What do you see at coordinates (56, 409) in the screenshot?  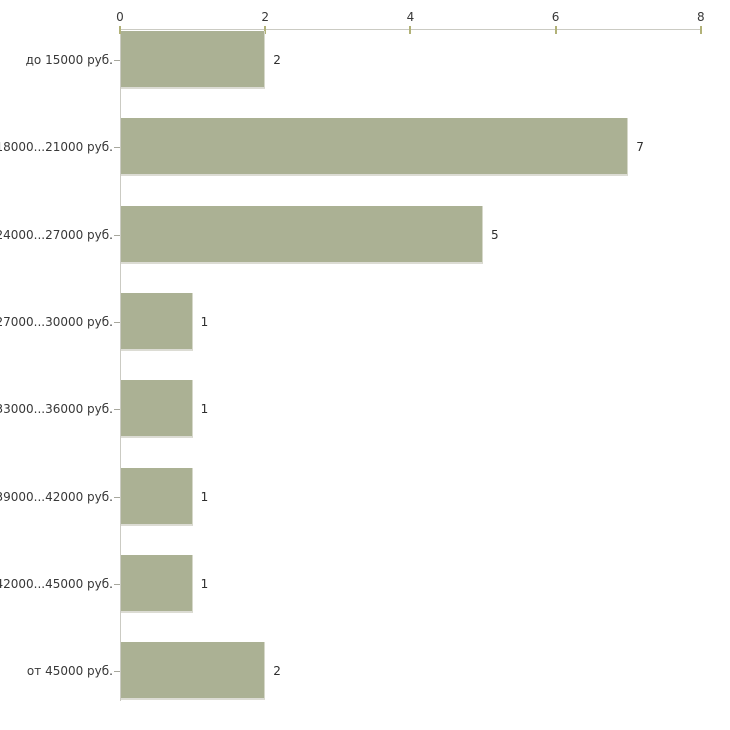 I see `category-label: 33000...36000 руб.` at bounding box center [56, 409].